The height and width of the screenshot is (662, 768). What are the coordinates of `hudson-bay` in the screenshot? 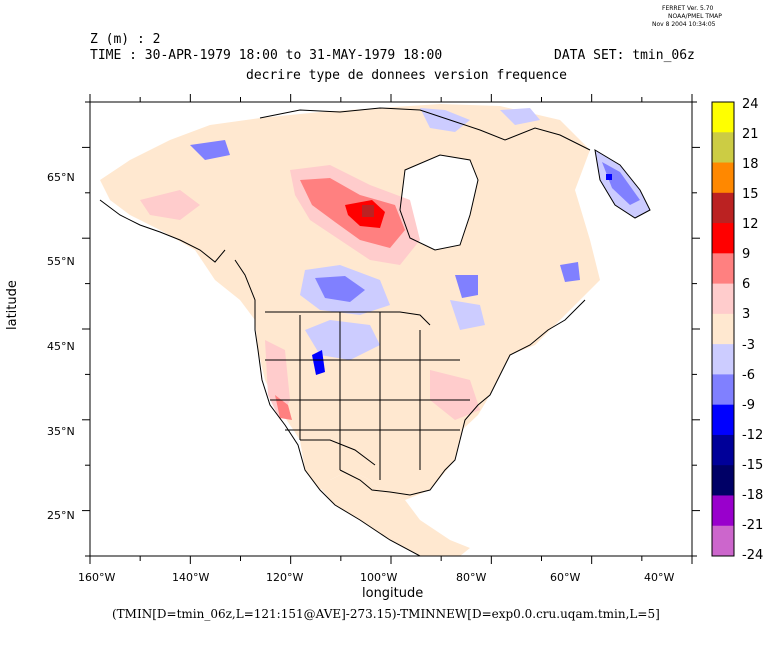 It's located at (439, 202).